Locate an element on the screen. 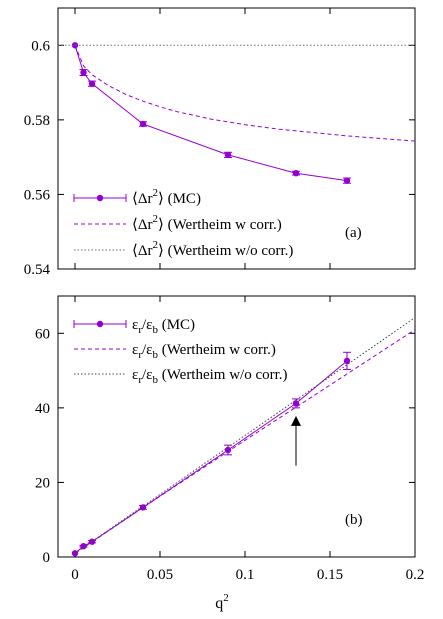 The height and width of the screenshot is (619, 443). legend-label: ⟨Δr2⟩ (Wertheim w/o corr.) is located at coordinates (212, 249).